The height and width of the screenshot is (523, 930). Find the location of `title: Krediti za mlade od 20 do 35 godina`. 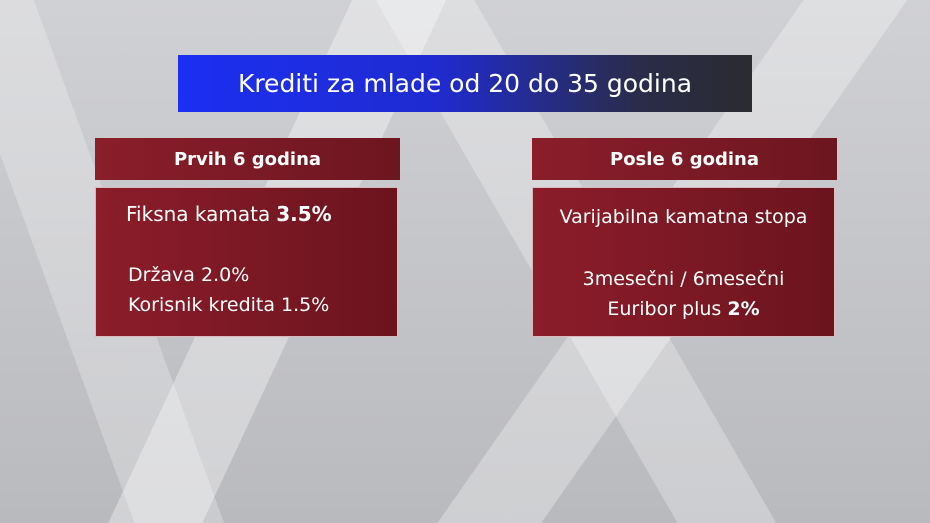

title: Krediti za mlade od 20 do 35 godina is located at coordinates (465, 83).